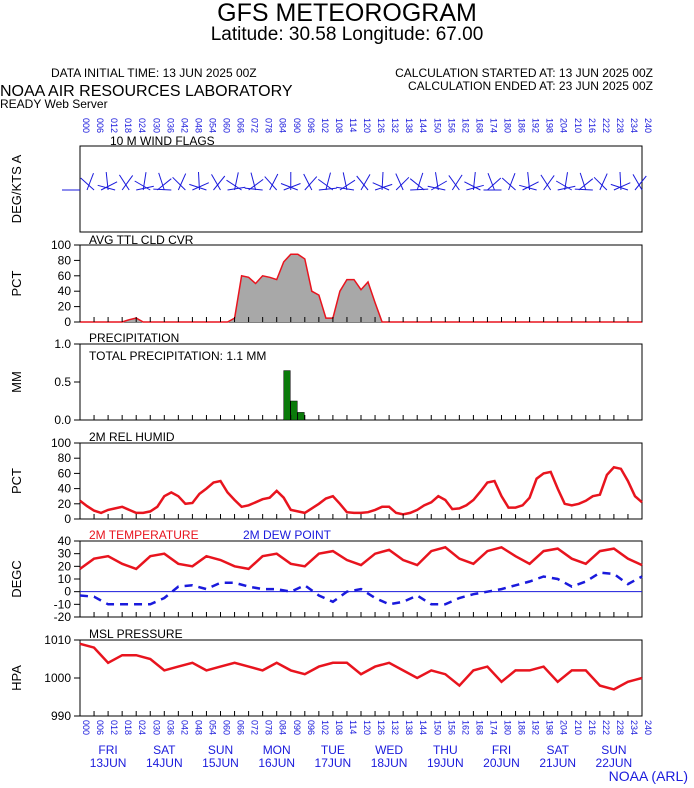 This screenshot has height=788, width=694. I want to click on pressure-panel-frame, so click(361, 678).